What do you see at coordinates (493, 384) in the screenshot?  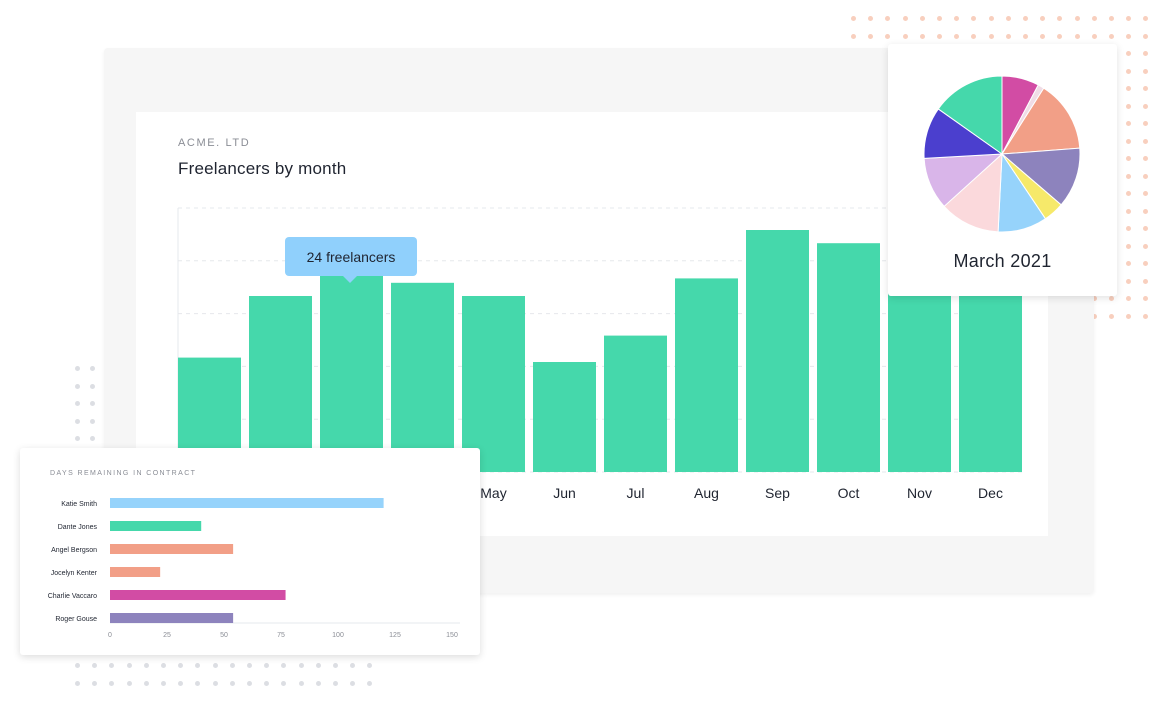 I see `bar-may` at bounding box center [493, 384].